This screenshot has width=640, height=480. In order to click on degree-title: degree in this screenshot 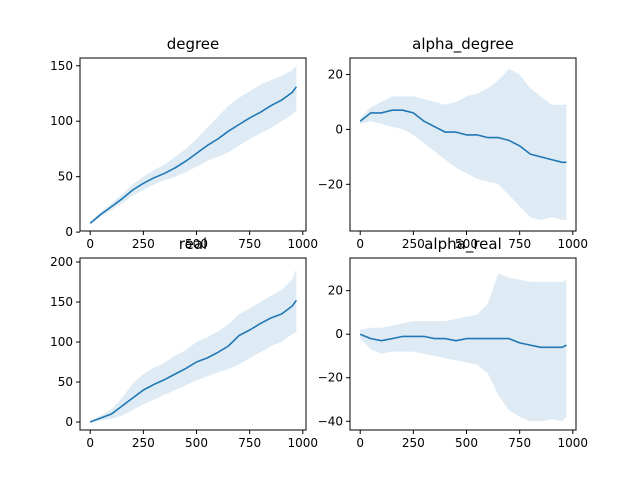, I will do `click(193, 44)`.